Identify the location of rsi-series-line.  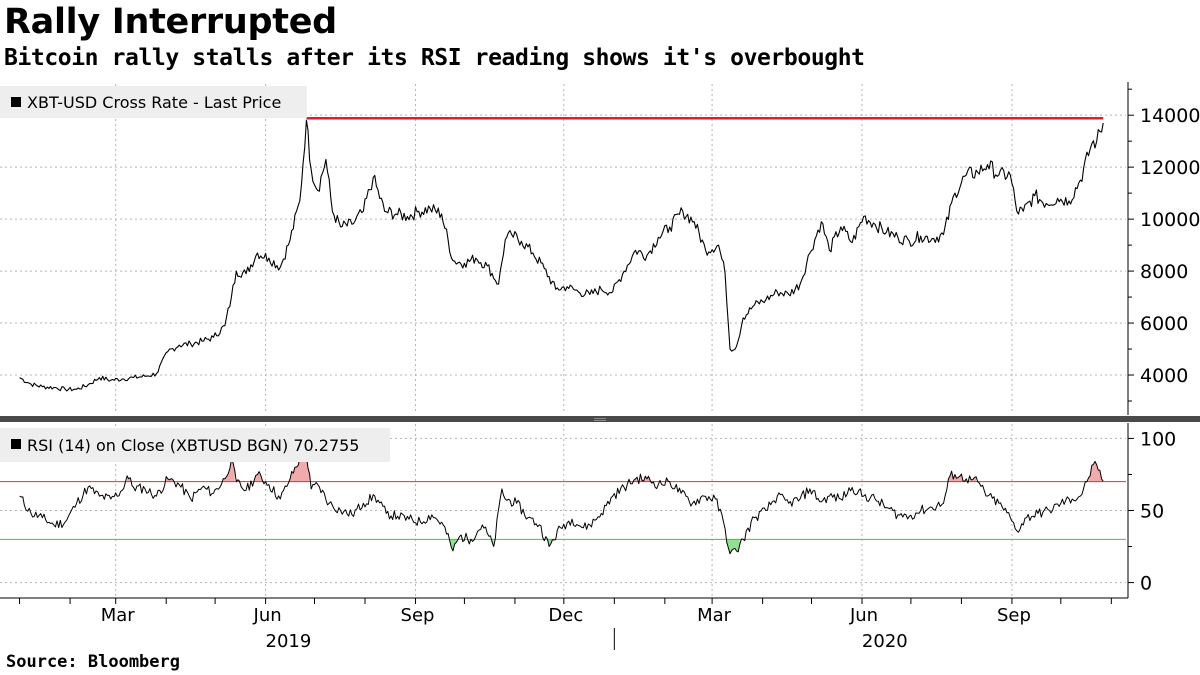
(561, 504).